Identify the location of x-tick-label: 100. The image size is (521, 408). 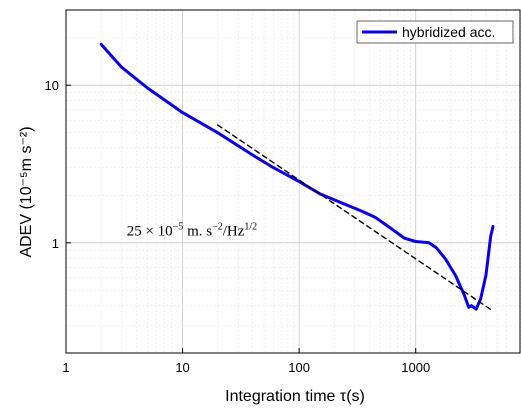
(299, 367).